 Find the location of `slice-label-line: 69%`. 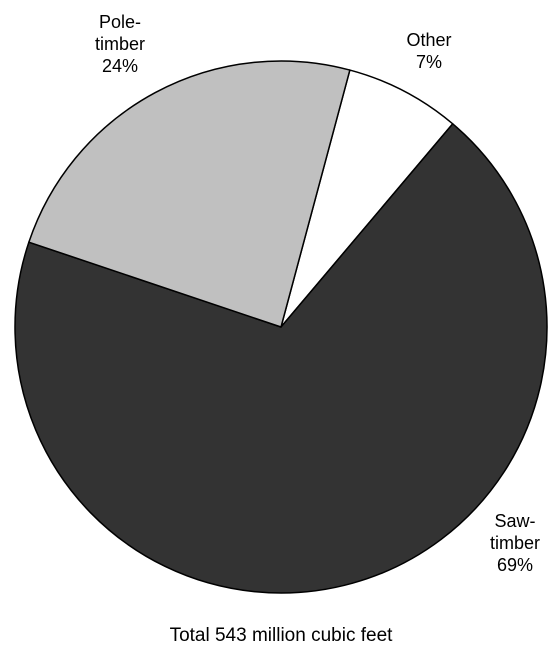

slice-label-line: 69% is located at coordinates (515, 565).